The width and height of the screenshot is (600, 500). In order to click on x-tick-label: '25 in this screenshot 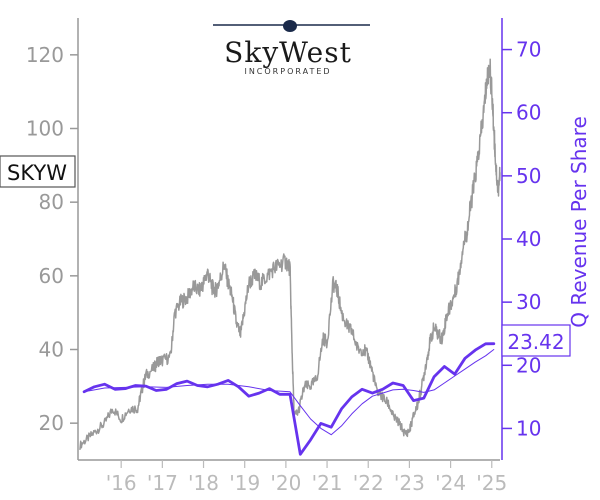, I will do `click(491, 483)`.